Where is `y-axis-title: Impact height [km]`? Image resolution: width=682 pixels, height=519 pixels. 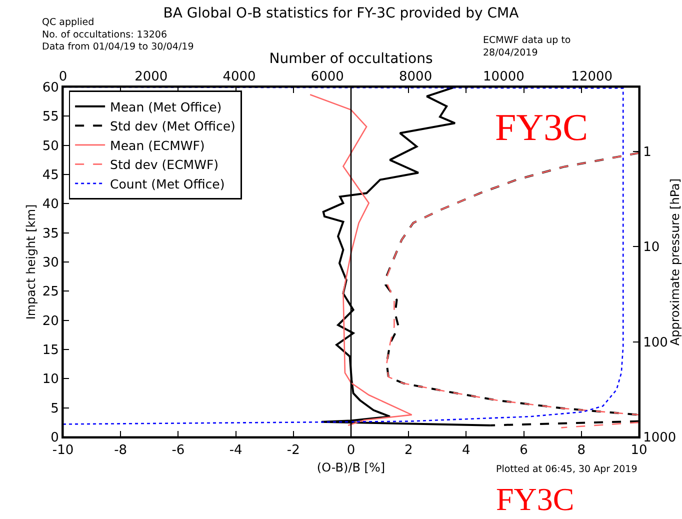 y-axis-title: Impact height [km] is located at coordinates (31, 262).